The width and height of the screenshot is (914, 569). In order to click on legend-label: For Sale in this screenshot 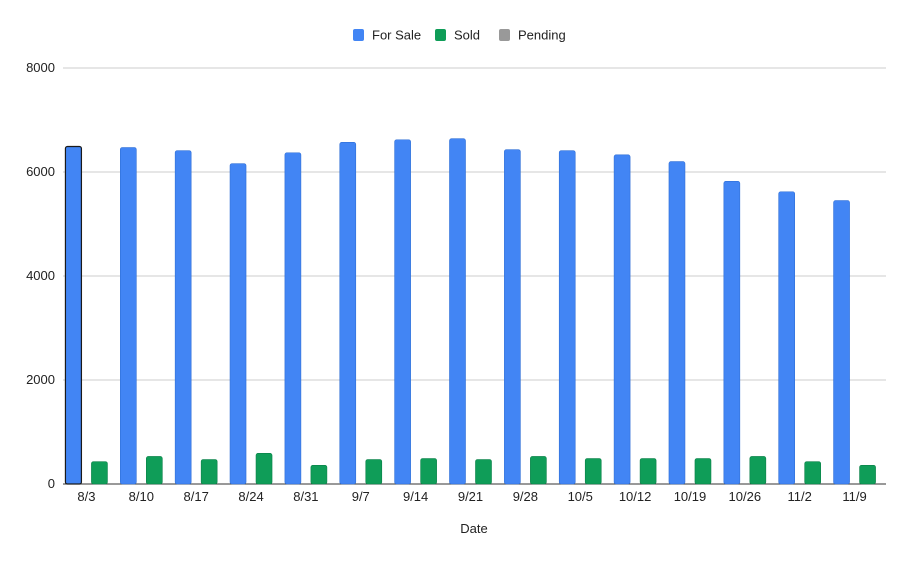, I will do `click(396, 35)`.